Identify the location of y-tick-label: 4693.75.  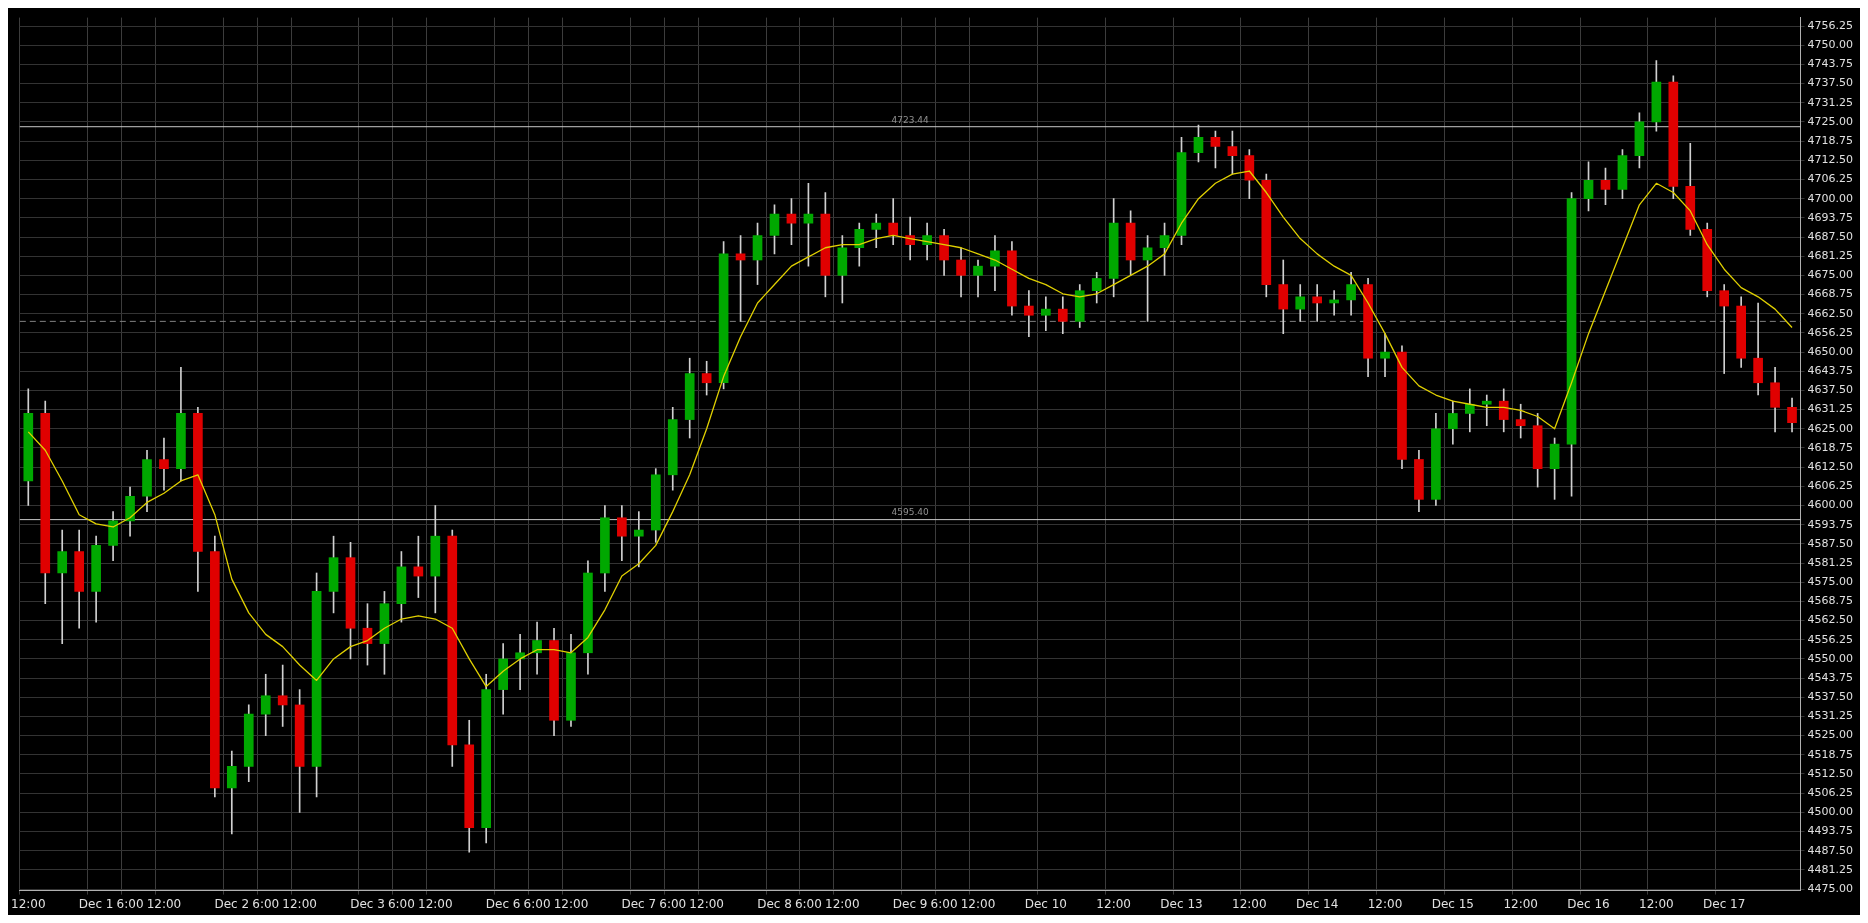
(1830, 217).